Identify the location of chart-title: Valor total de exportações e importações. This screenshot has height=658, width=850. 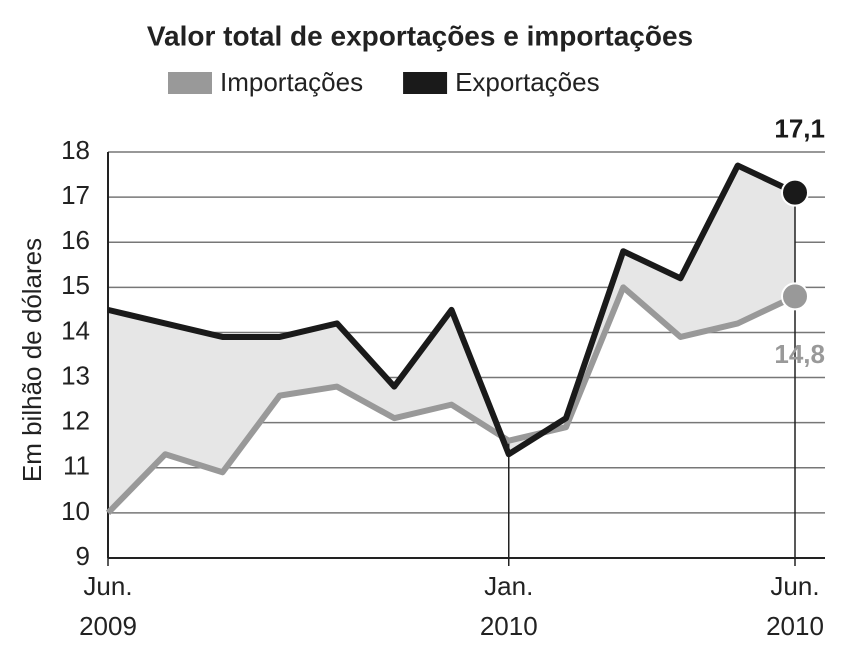
(420, 35).